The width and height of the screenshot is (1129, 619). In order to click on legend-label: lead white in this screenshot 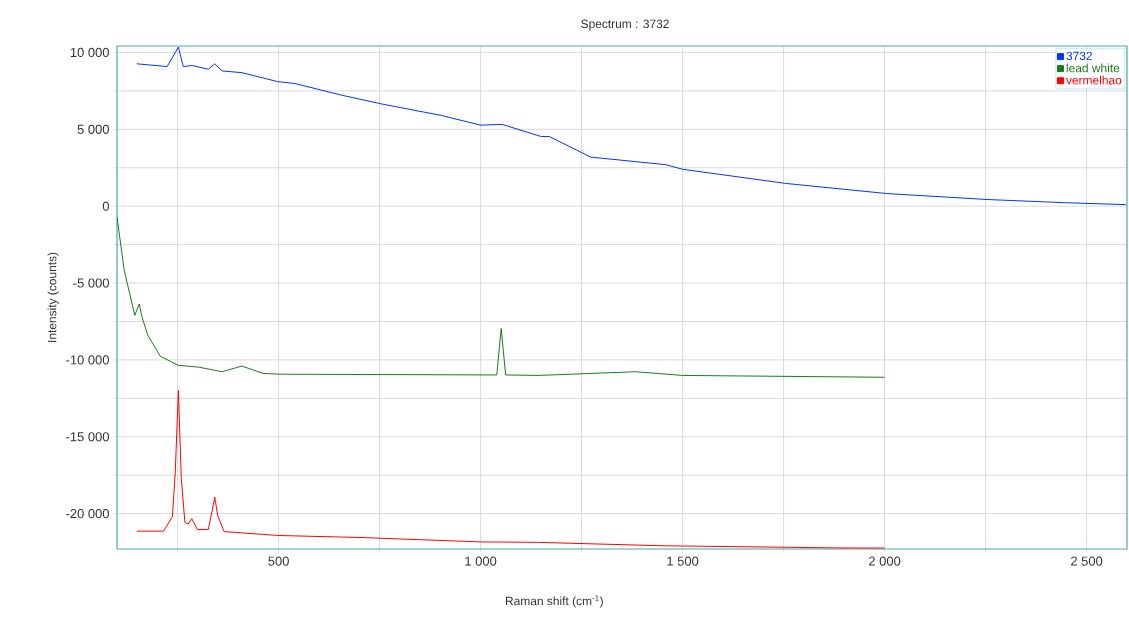, I will do `click(1093, 68)`.